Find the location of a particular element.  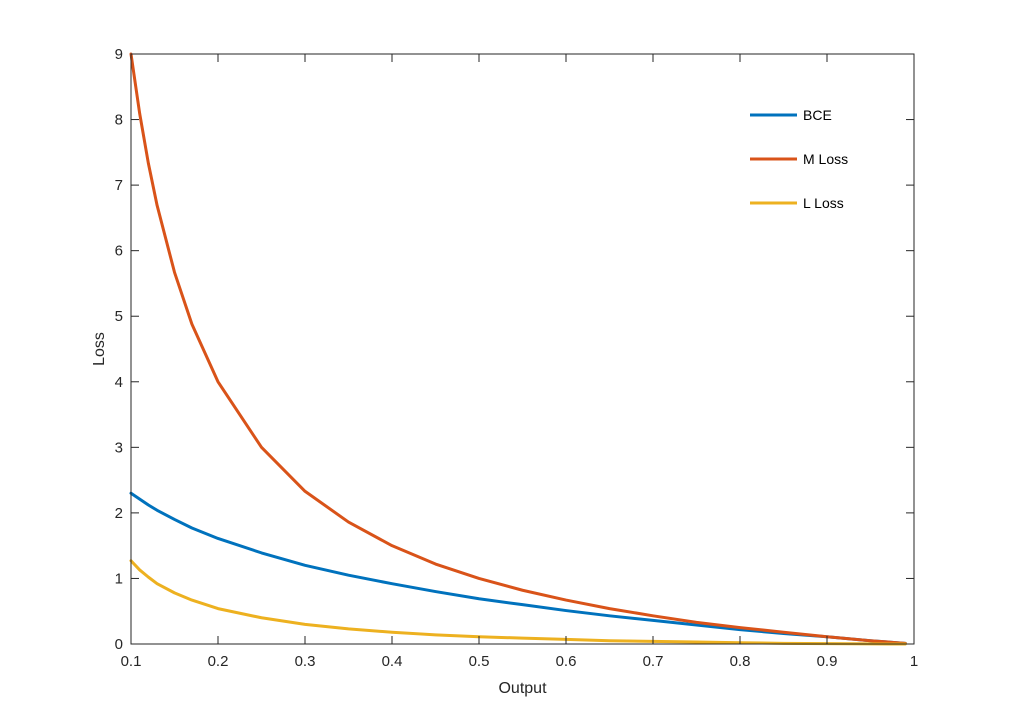

x-tick-label: 0.2 is located at coordinates (218, 661).